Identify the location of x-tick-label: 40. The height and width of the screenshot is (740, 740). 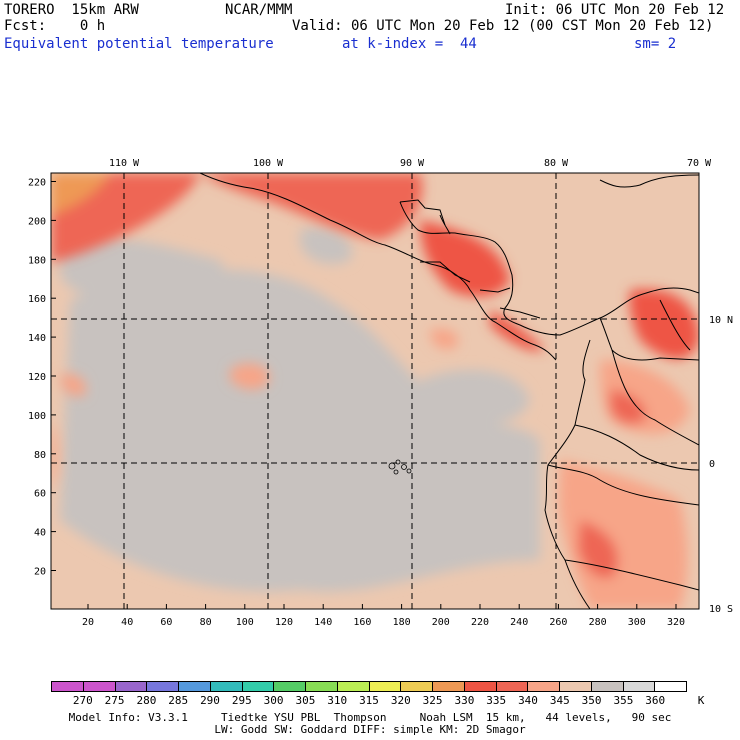
(127, 622).